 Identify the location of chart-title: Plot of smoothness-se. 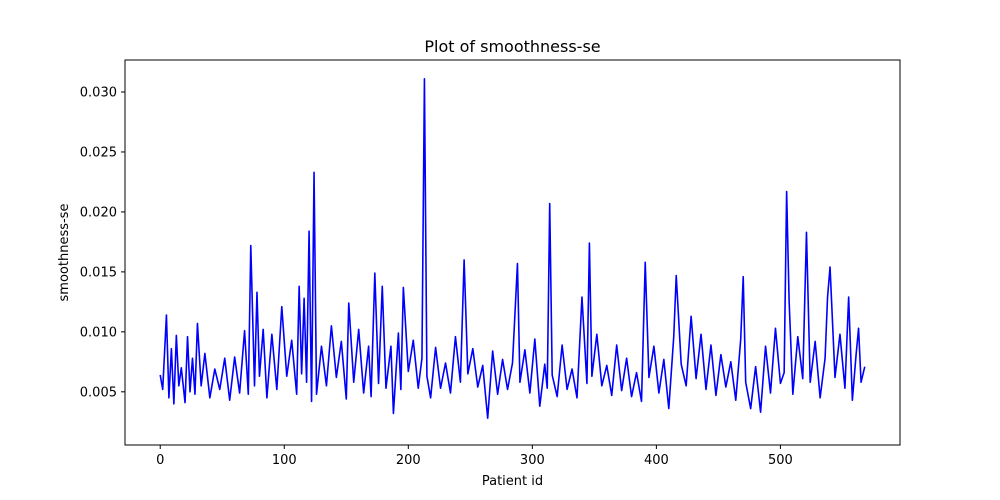
(512, 46).